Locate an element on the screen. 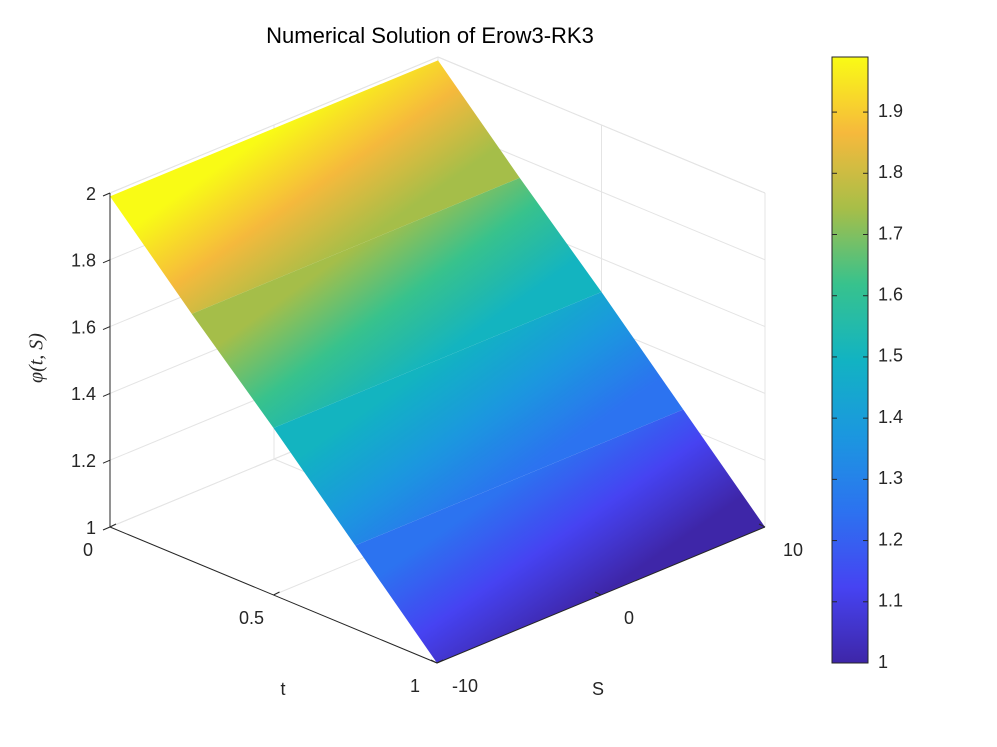 This screenshot has height=747, width=997. y-tick-label: -10 is located at coordinates (465, 686).